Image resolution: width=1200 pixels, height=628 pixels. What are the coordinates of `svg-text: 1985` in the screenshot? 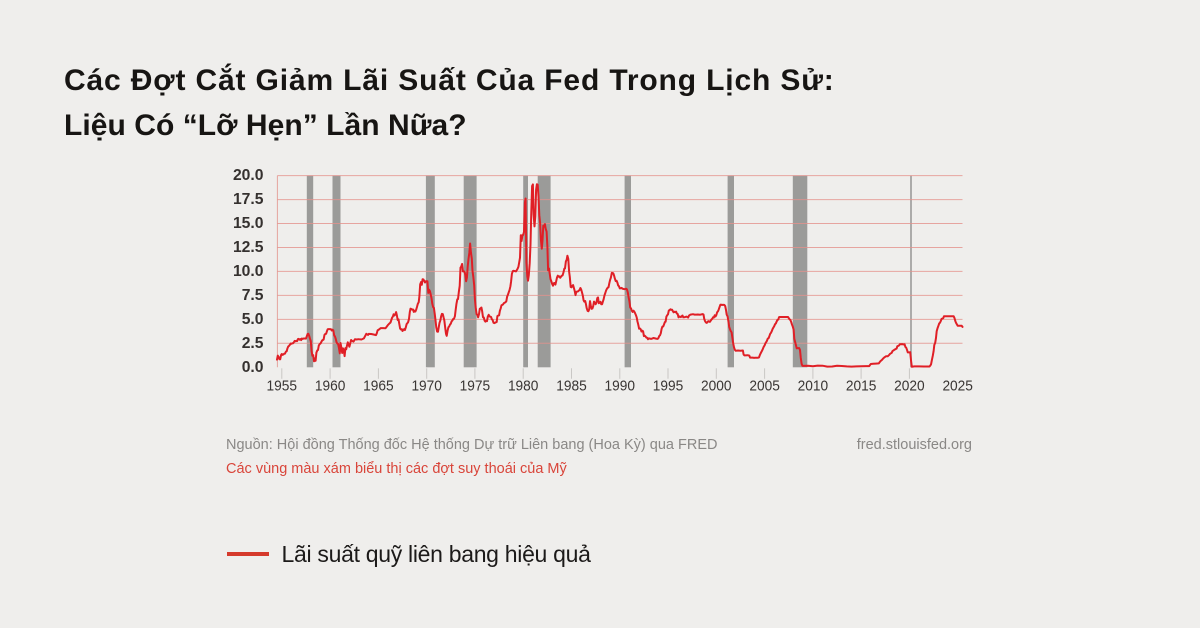 It's located at (571, 386).